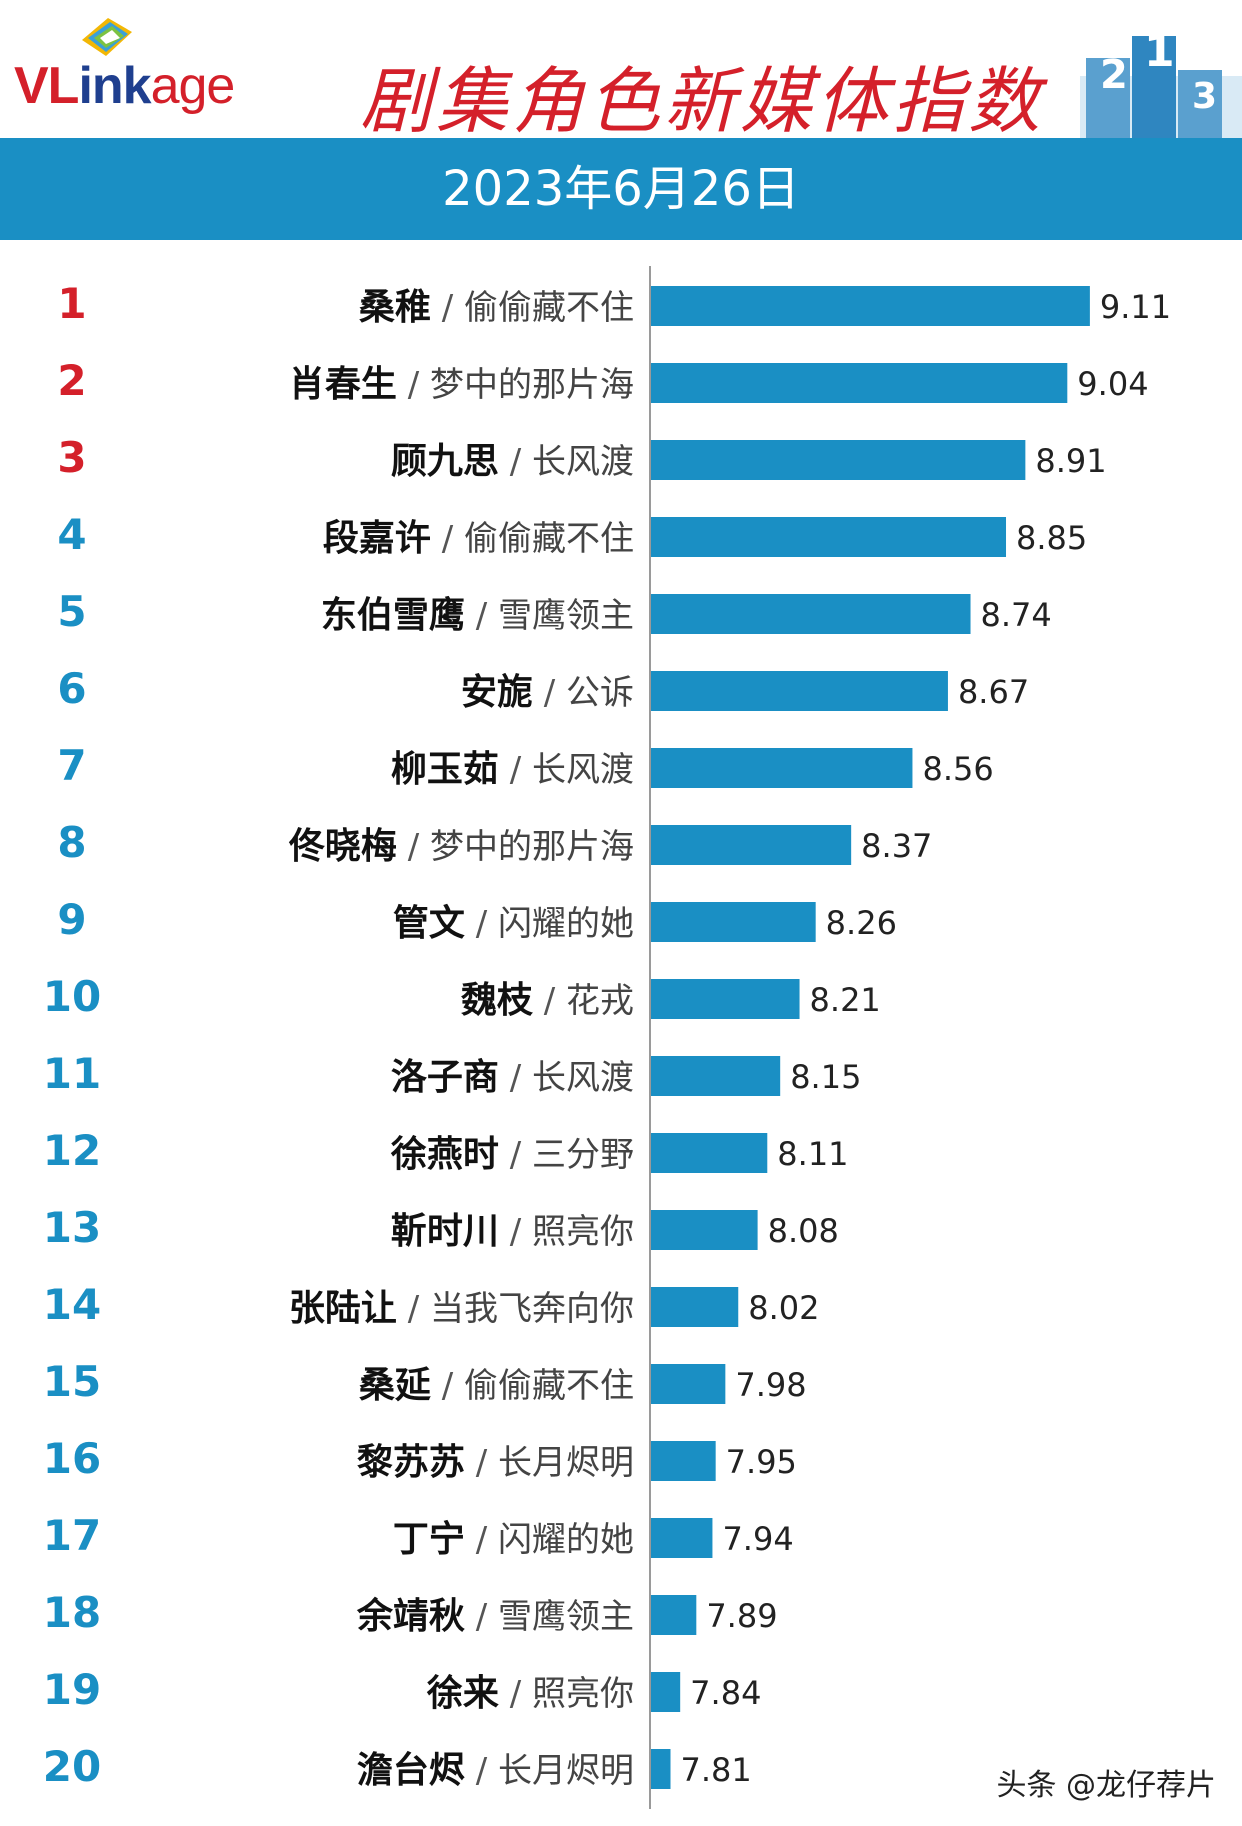 The width and height of the screenshot is (1242, 1826). Describe the element at coordinates (583, 1155) in the screenshot. I see `drama-name: 三分野` at that location.